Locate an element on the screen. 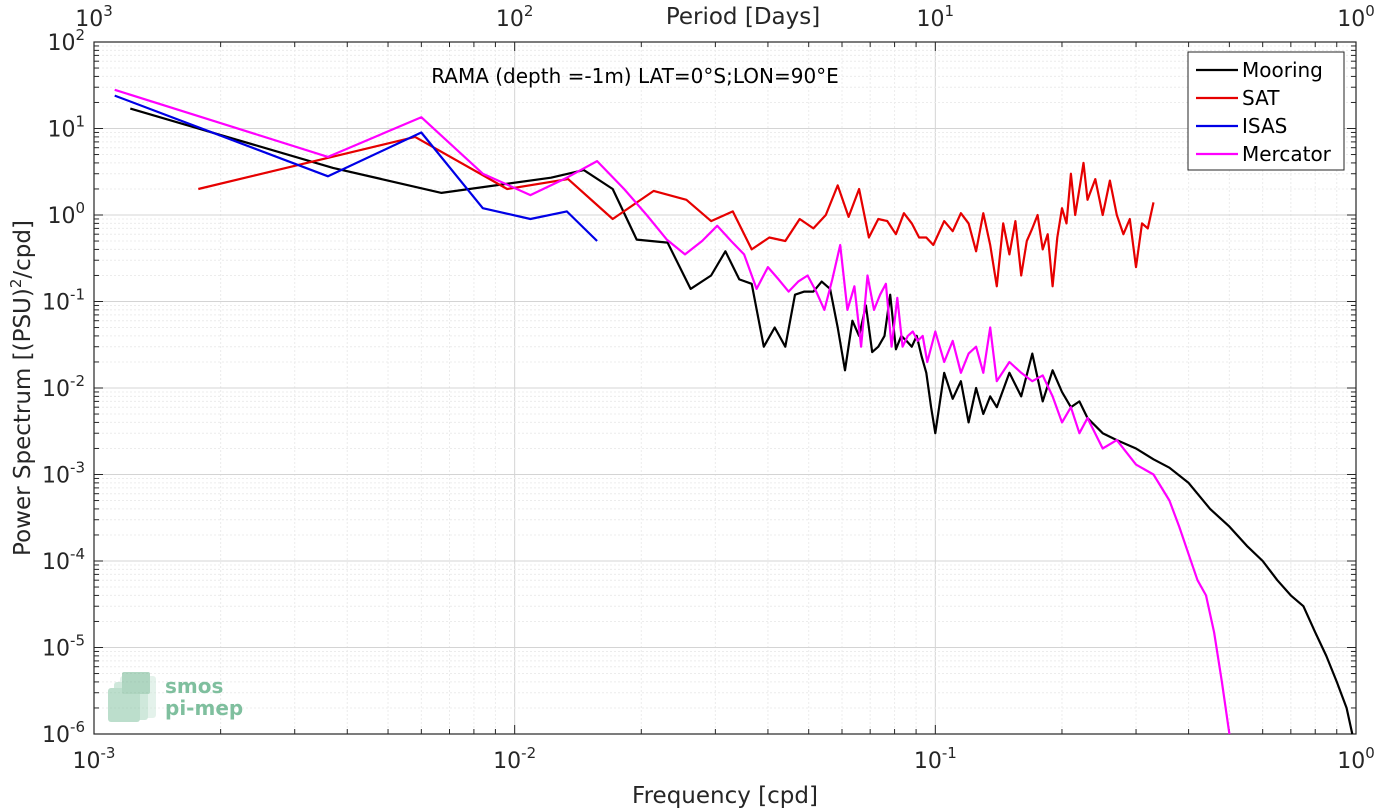 Image resolution: width=1377 pixels, height=809 pixels. chart-title: RAMA (depth =-1m) LAT=0°S;LON=90°E is located at coordinates (635, 76).